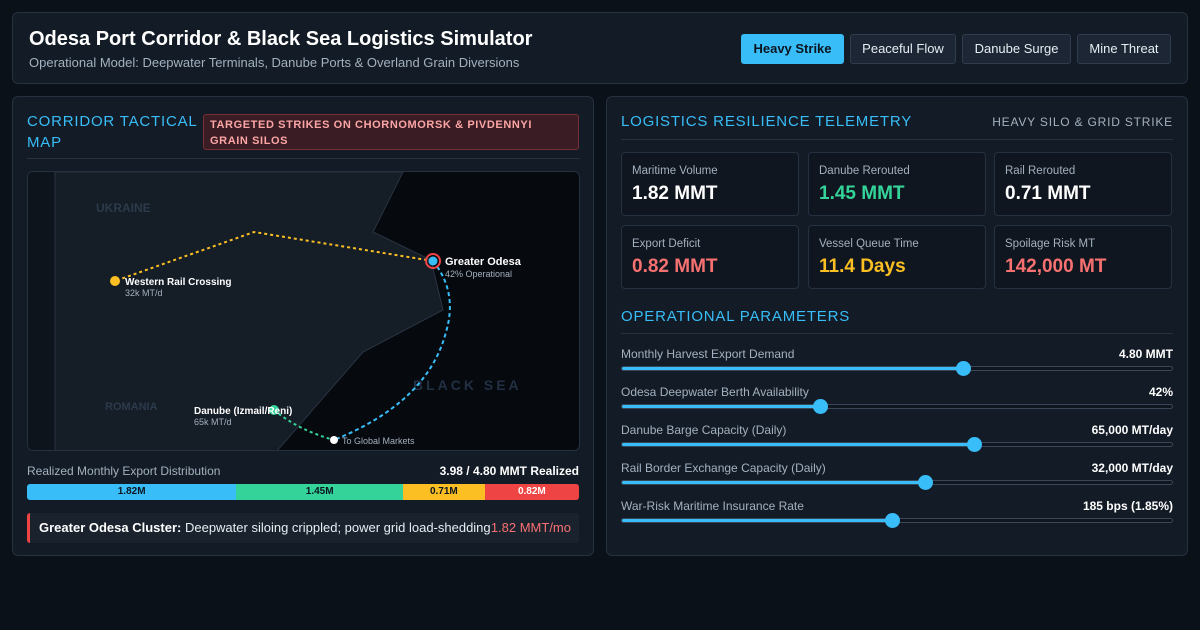 Image resolution: width=1200 pixels, height=630 pixels. What do you see at coordinates (897, 139) in the screenshot?
I see `telemetry-divider` at bounding box center [897, 139].